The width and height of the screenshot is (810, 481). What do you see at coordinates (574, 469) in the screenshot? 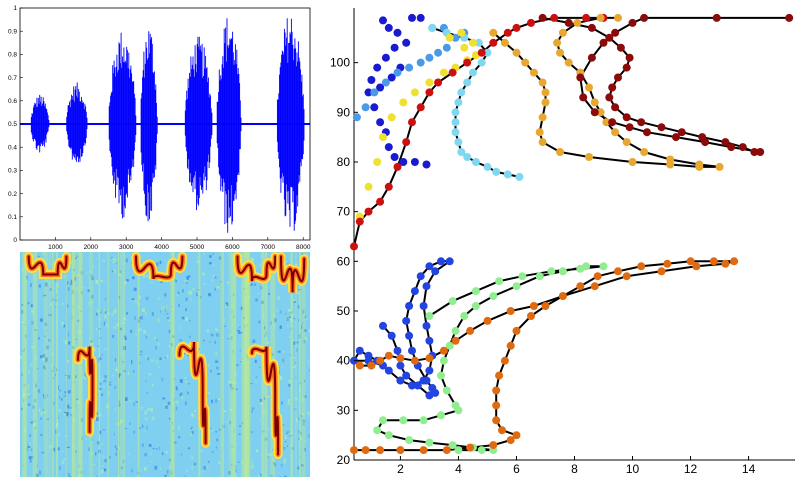
I see `trajectory-x-tick-label: 8` at bounding box center [574, 469].